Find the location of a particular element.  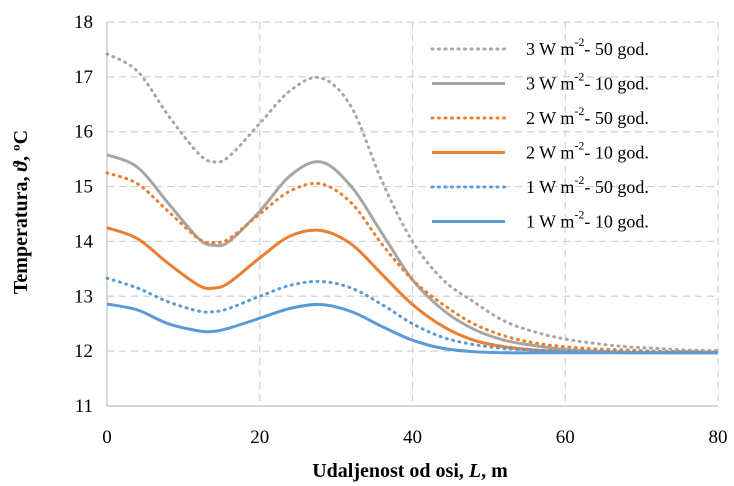

legend-label: 1 W m-2- 10 god. is located at coordinates (587, 220).